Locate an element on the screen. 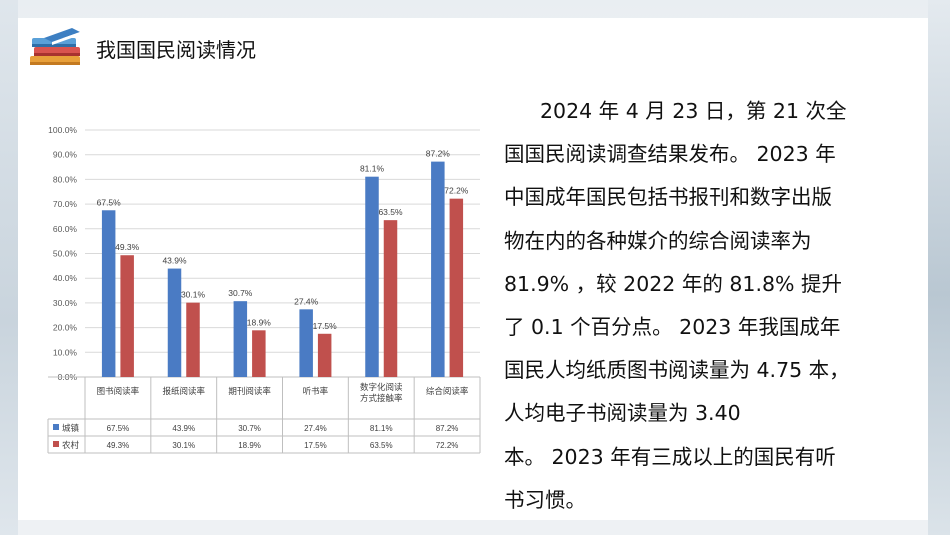  paragraph-line: 人均电子书阅读量为 3.40 is located at coordinates (622, 413).